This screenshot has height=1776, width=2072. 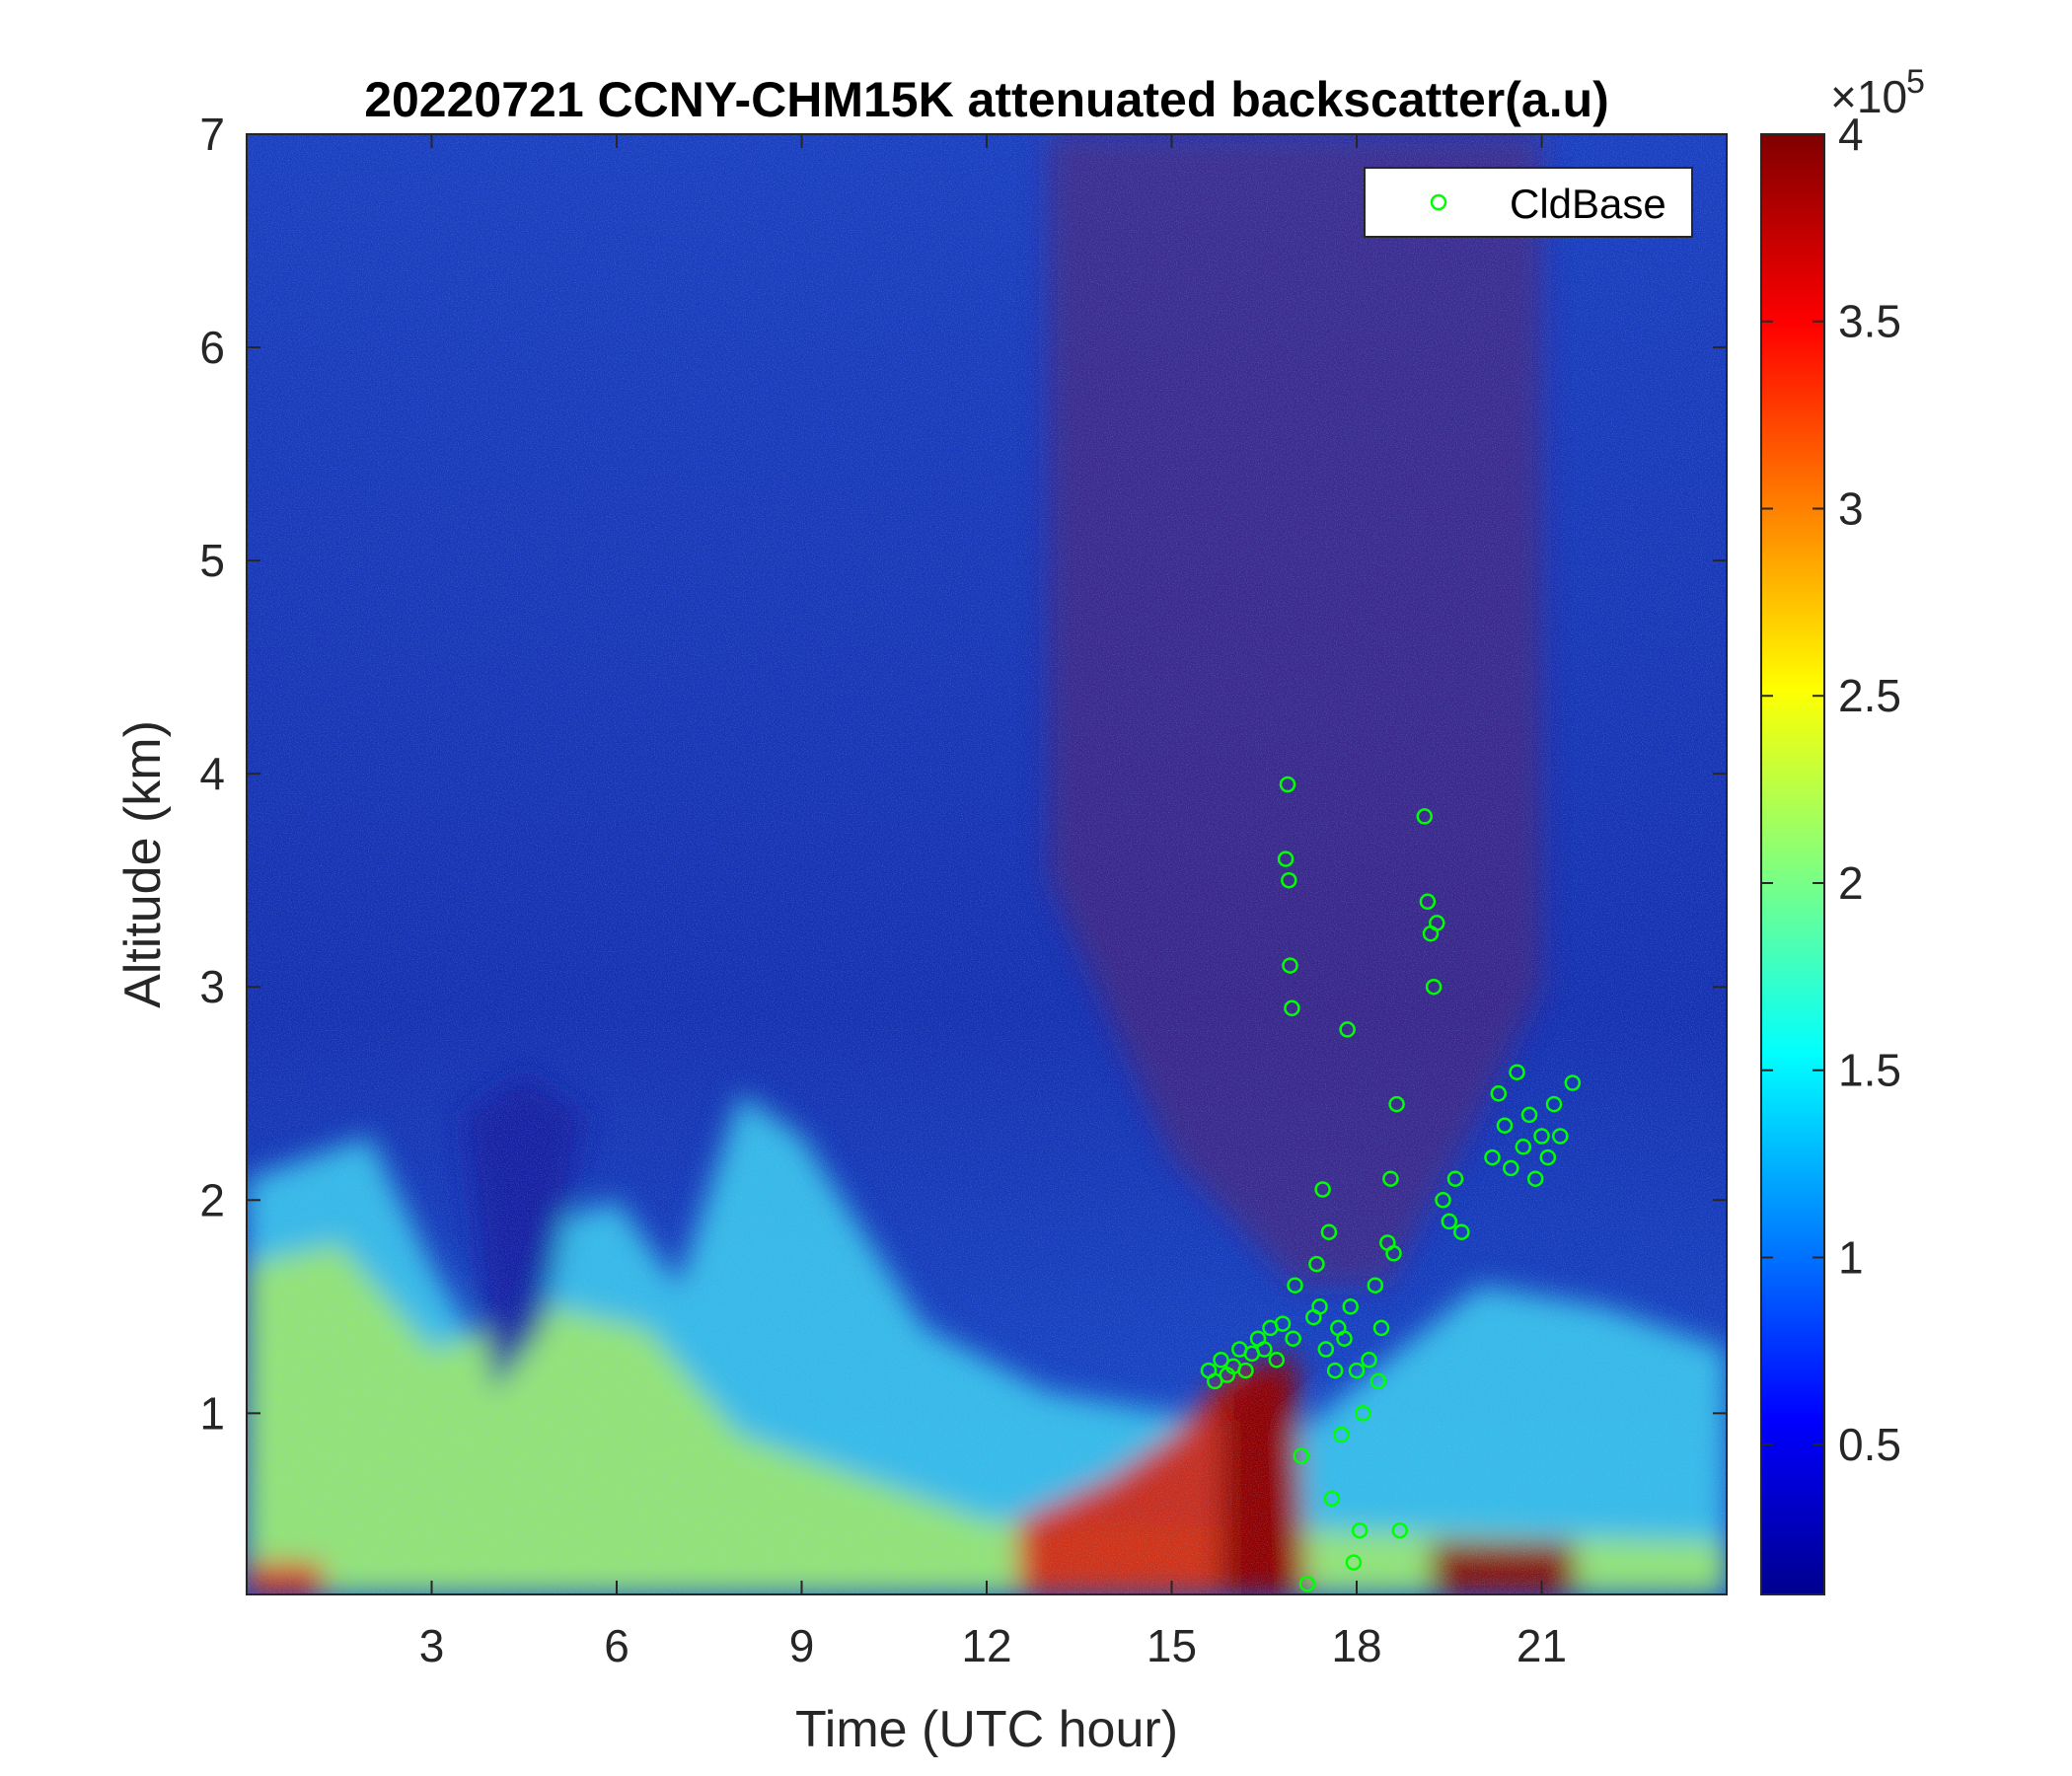 What do you see at coordinates (1793, 864) in the screenshot?
I see `colorbar-gradient` at bounding box center [1793, 864].